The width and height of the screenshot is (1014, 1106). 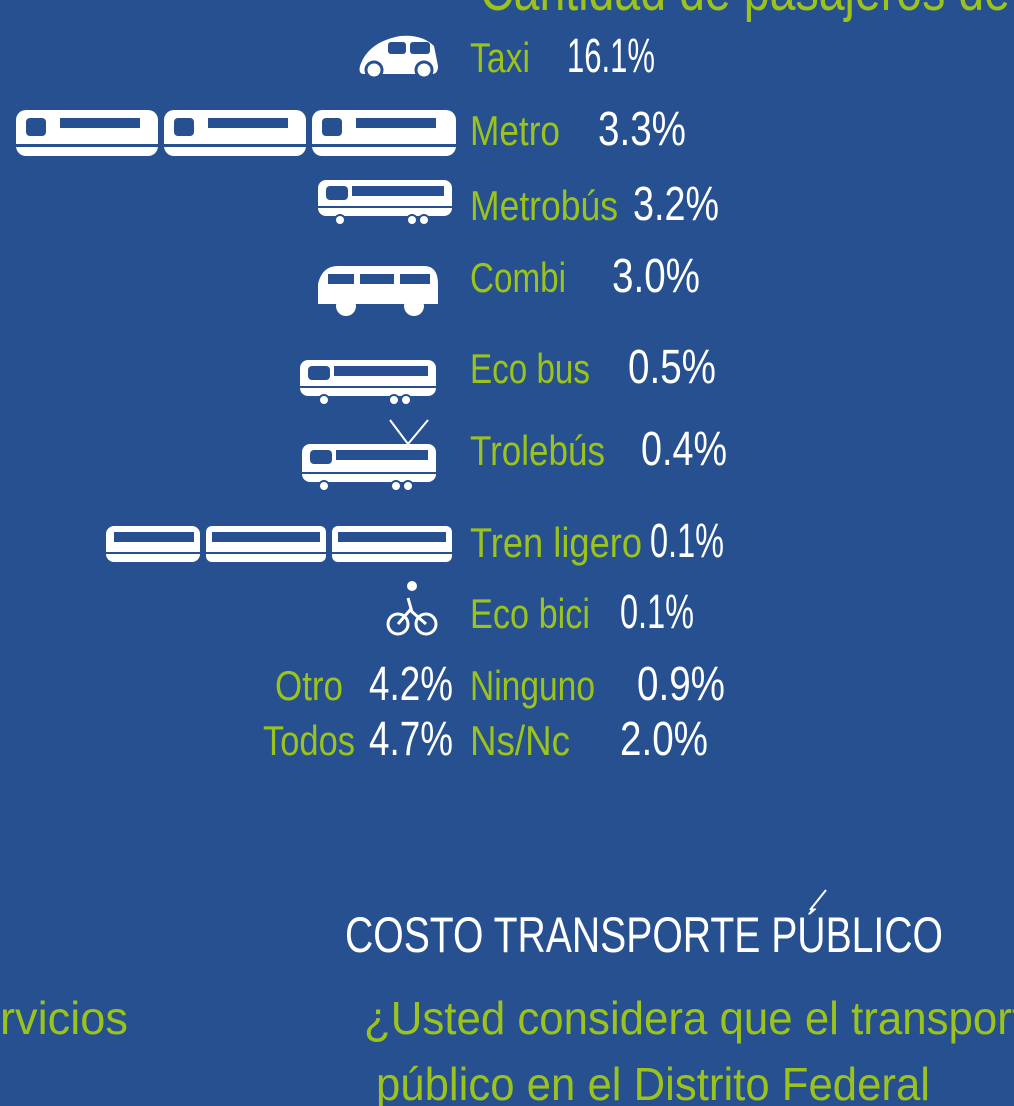 I want to click on other-value: 4.2%, so click(x=411, y=684).